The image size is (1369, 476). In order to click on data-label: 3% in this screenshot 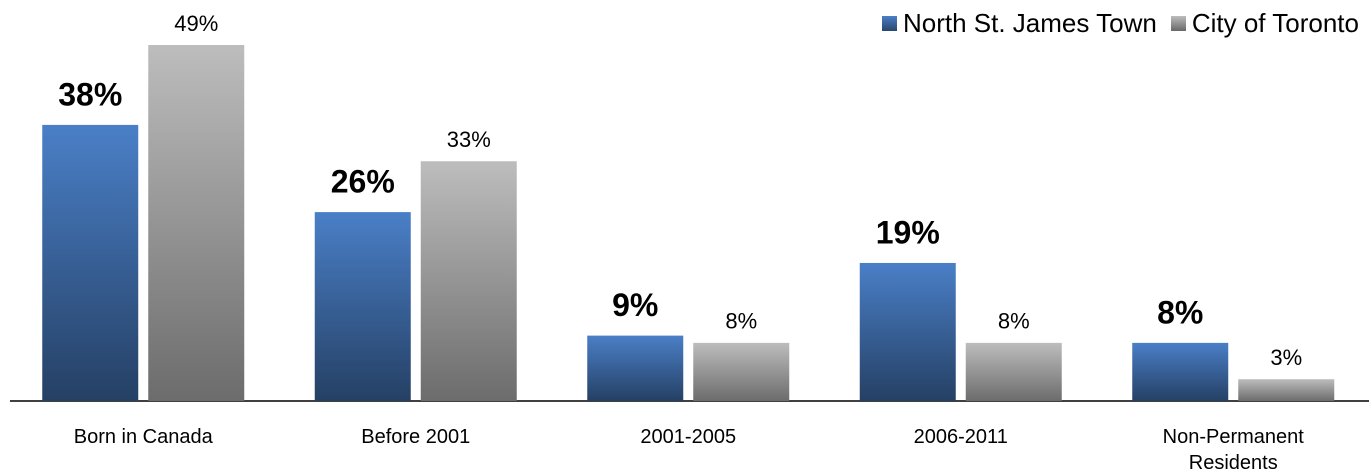, I will do `click(1286, 357)`.